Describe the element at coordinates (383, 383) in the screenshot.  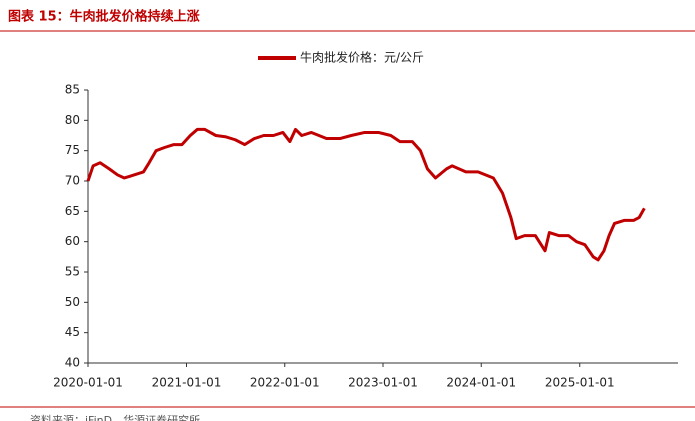
I see `x-tick-label: 2023-01-01` at that location.